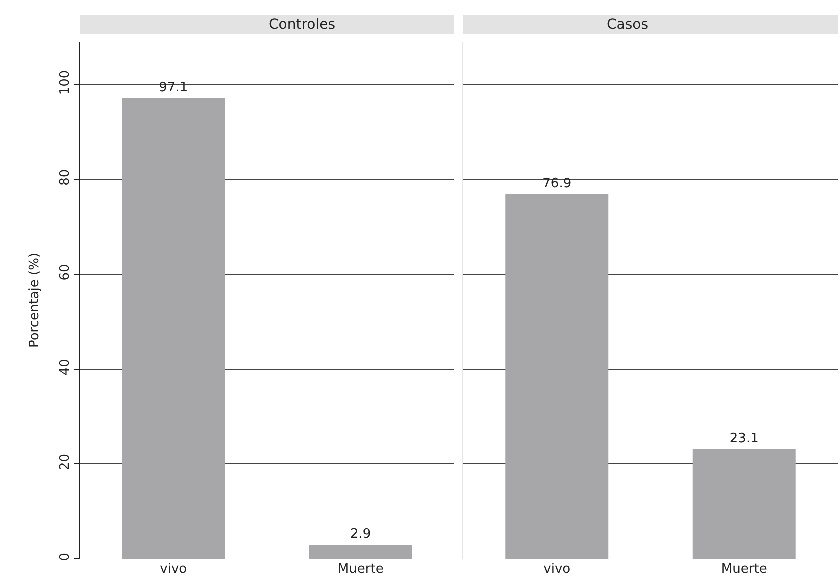 The width and height of the screenshot is (840, 587). Describe the element at coordinates (65, 83) in the screenshot. I see `y-tick-label: 100` at that location.